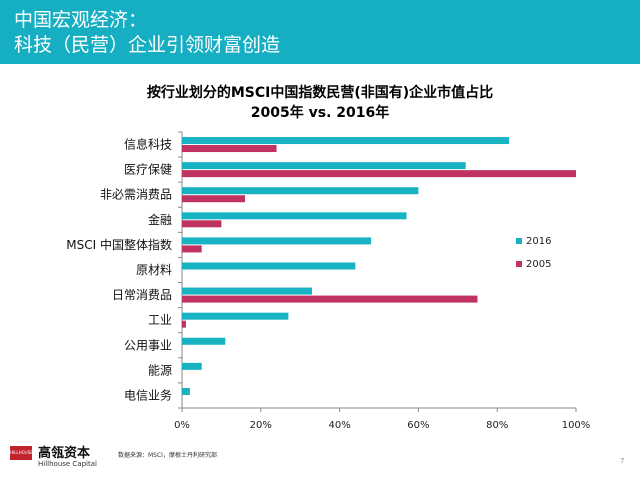  Describe the element at coordinates (320, 93) in the screenshot. I see `chart-title: 按行业划分的MSCI中国指数民营(非国有)企业市值占比` at that location.